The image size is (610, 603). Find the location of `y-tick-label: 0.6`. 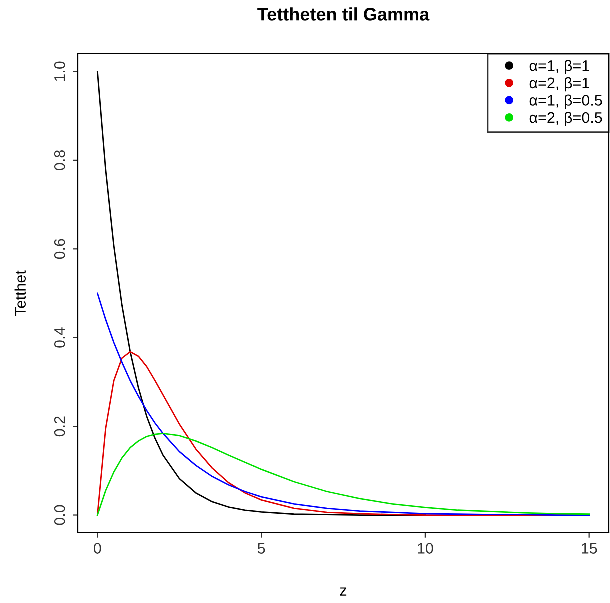

y-tick-label: 0.6 is located at coordinates (60, 249).